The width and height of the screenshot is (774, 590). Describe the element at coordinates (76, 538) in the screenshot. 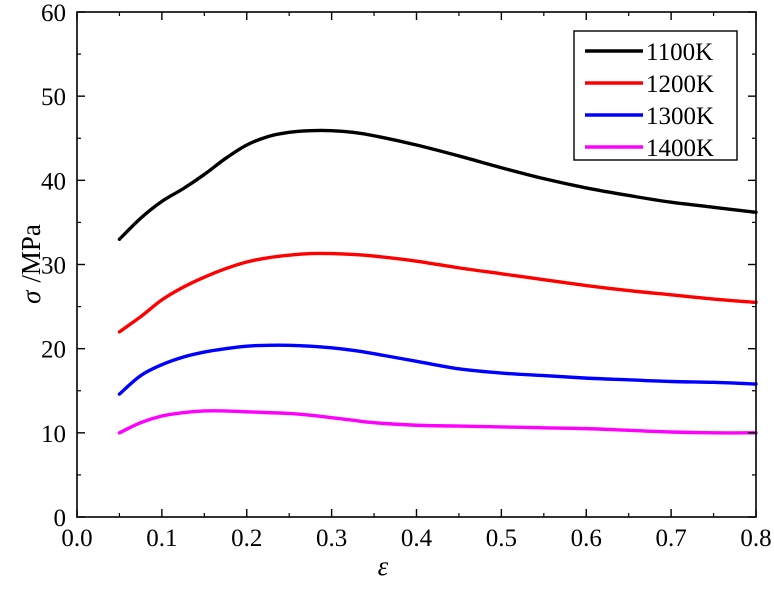

I see `x-tick-label: 0.0` at that location.